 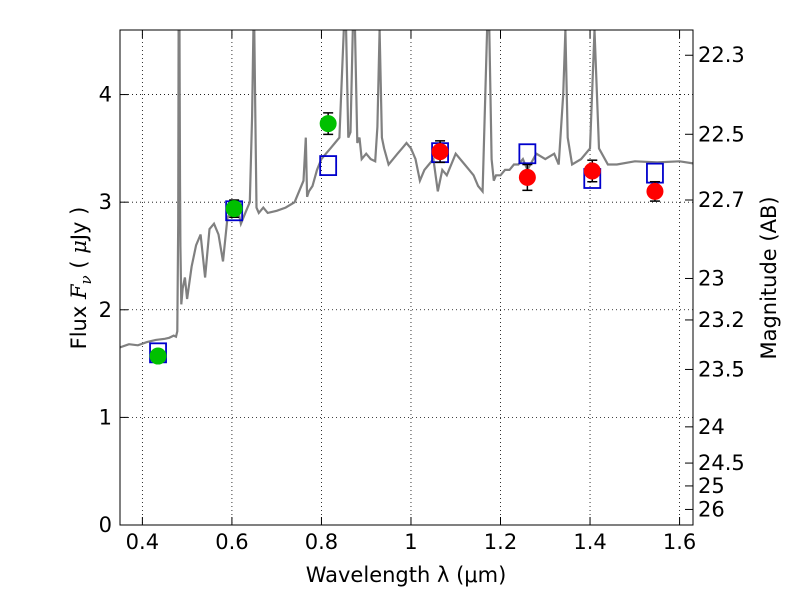 I want to click on mag-tick-label: 22.7, so click(x=721, y=200).